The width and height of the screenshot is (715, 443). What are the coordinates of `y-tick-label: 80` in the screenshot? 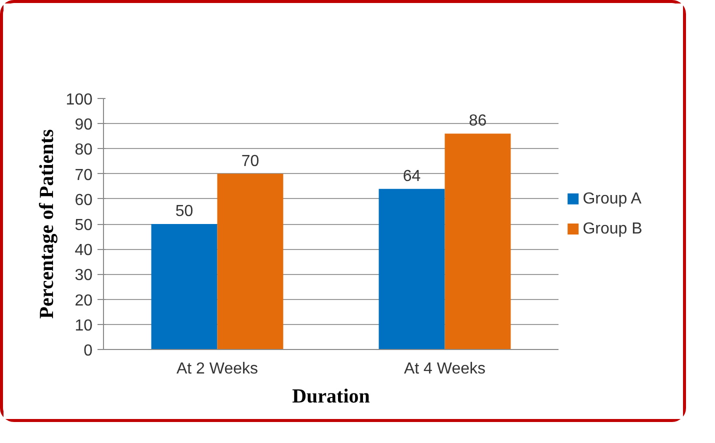 It's located at (83, 150).